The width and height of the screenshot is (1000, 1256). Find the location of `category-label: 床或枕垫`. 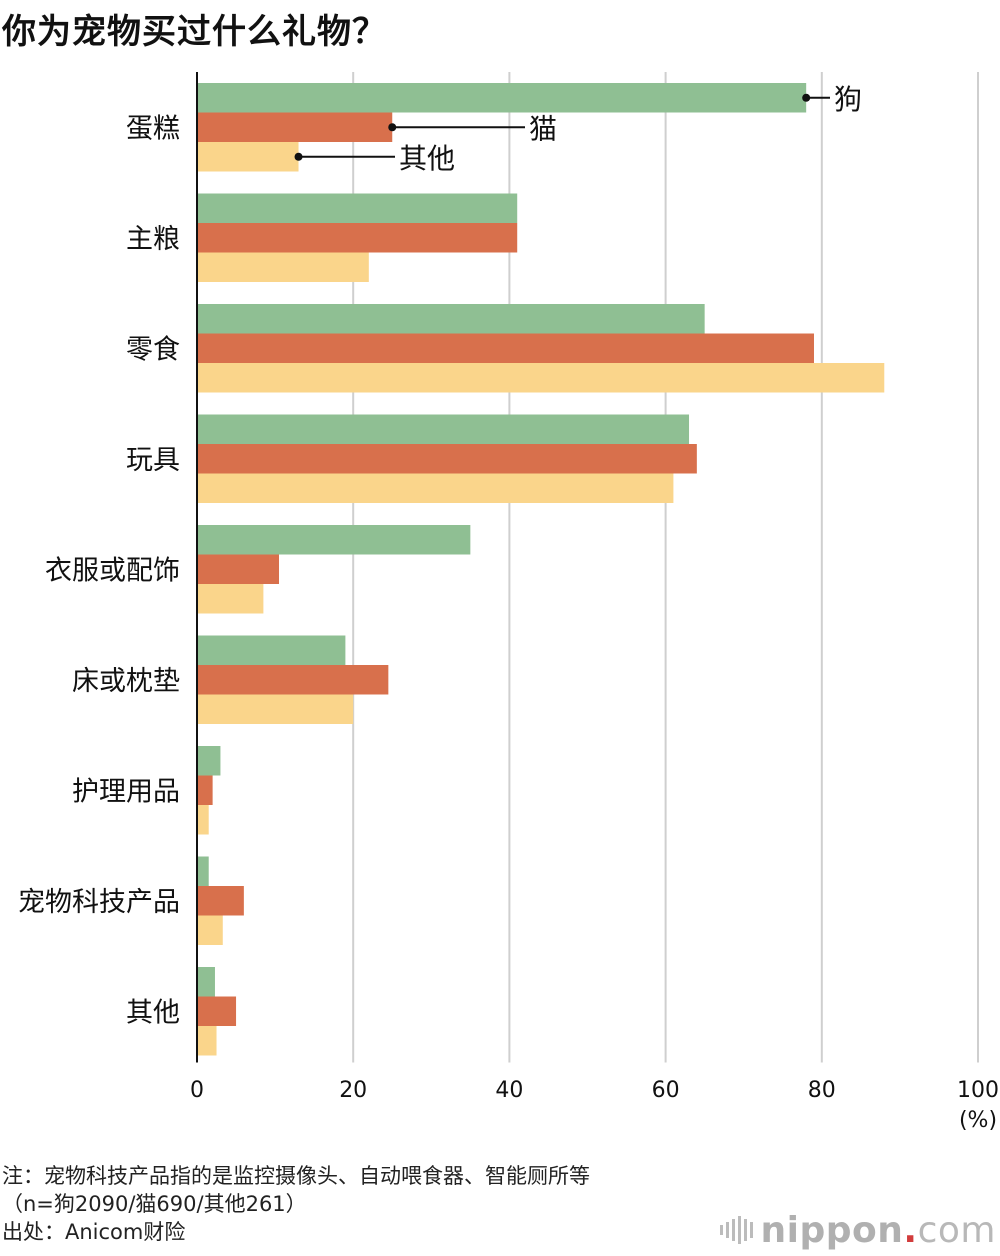

category-label: 床或枕垫 is located at coordinates (126, 681).